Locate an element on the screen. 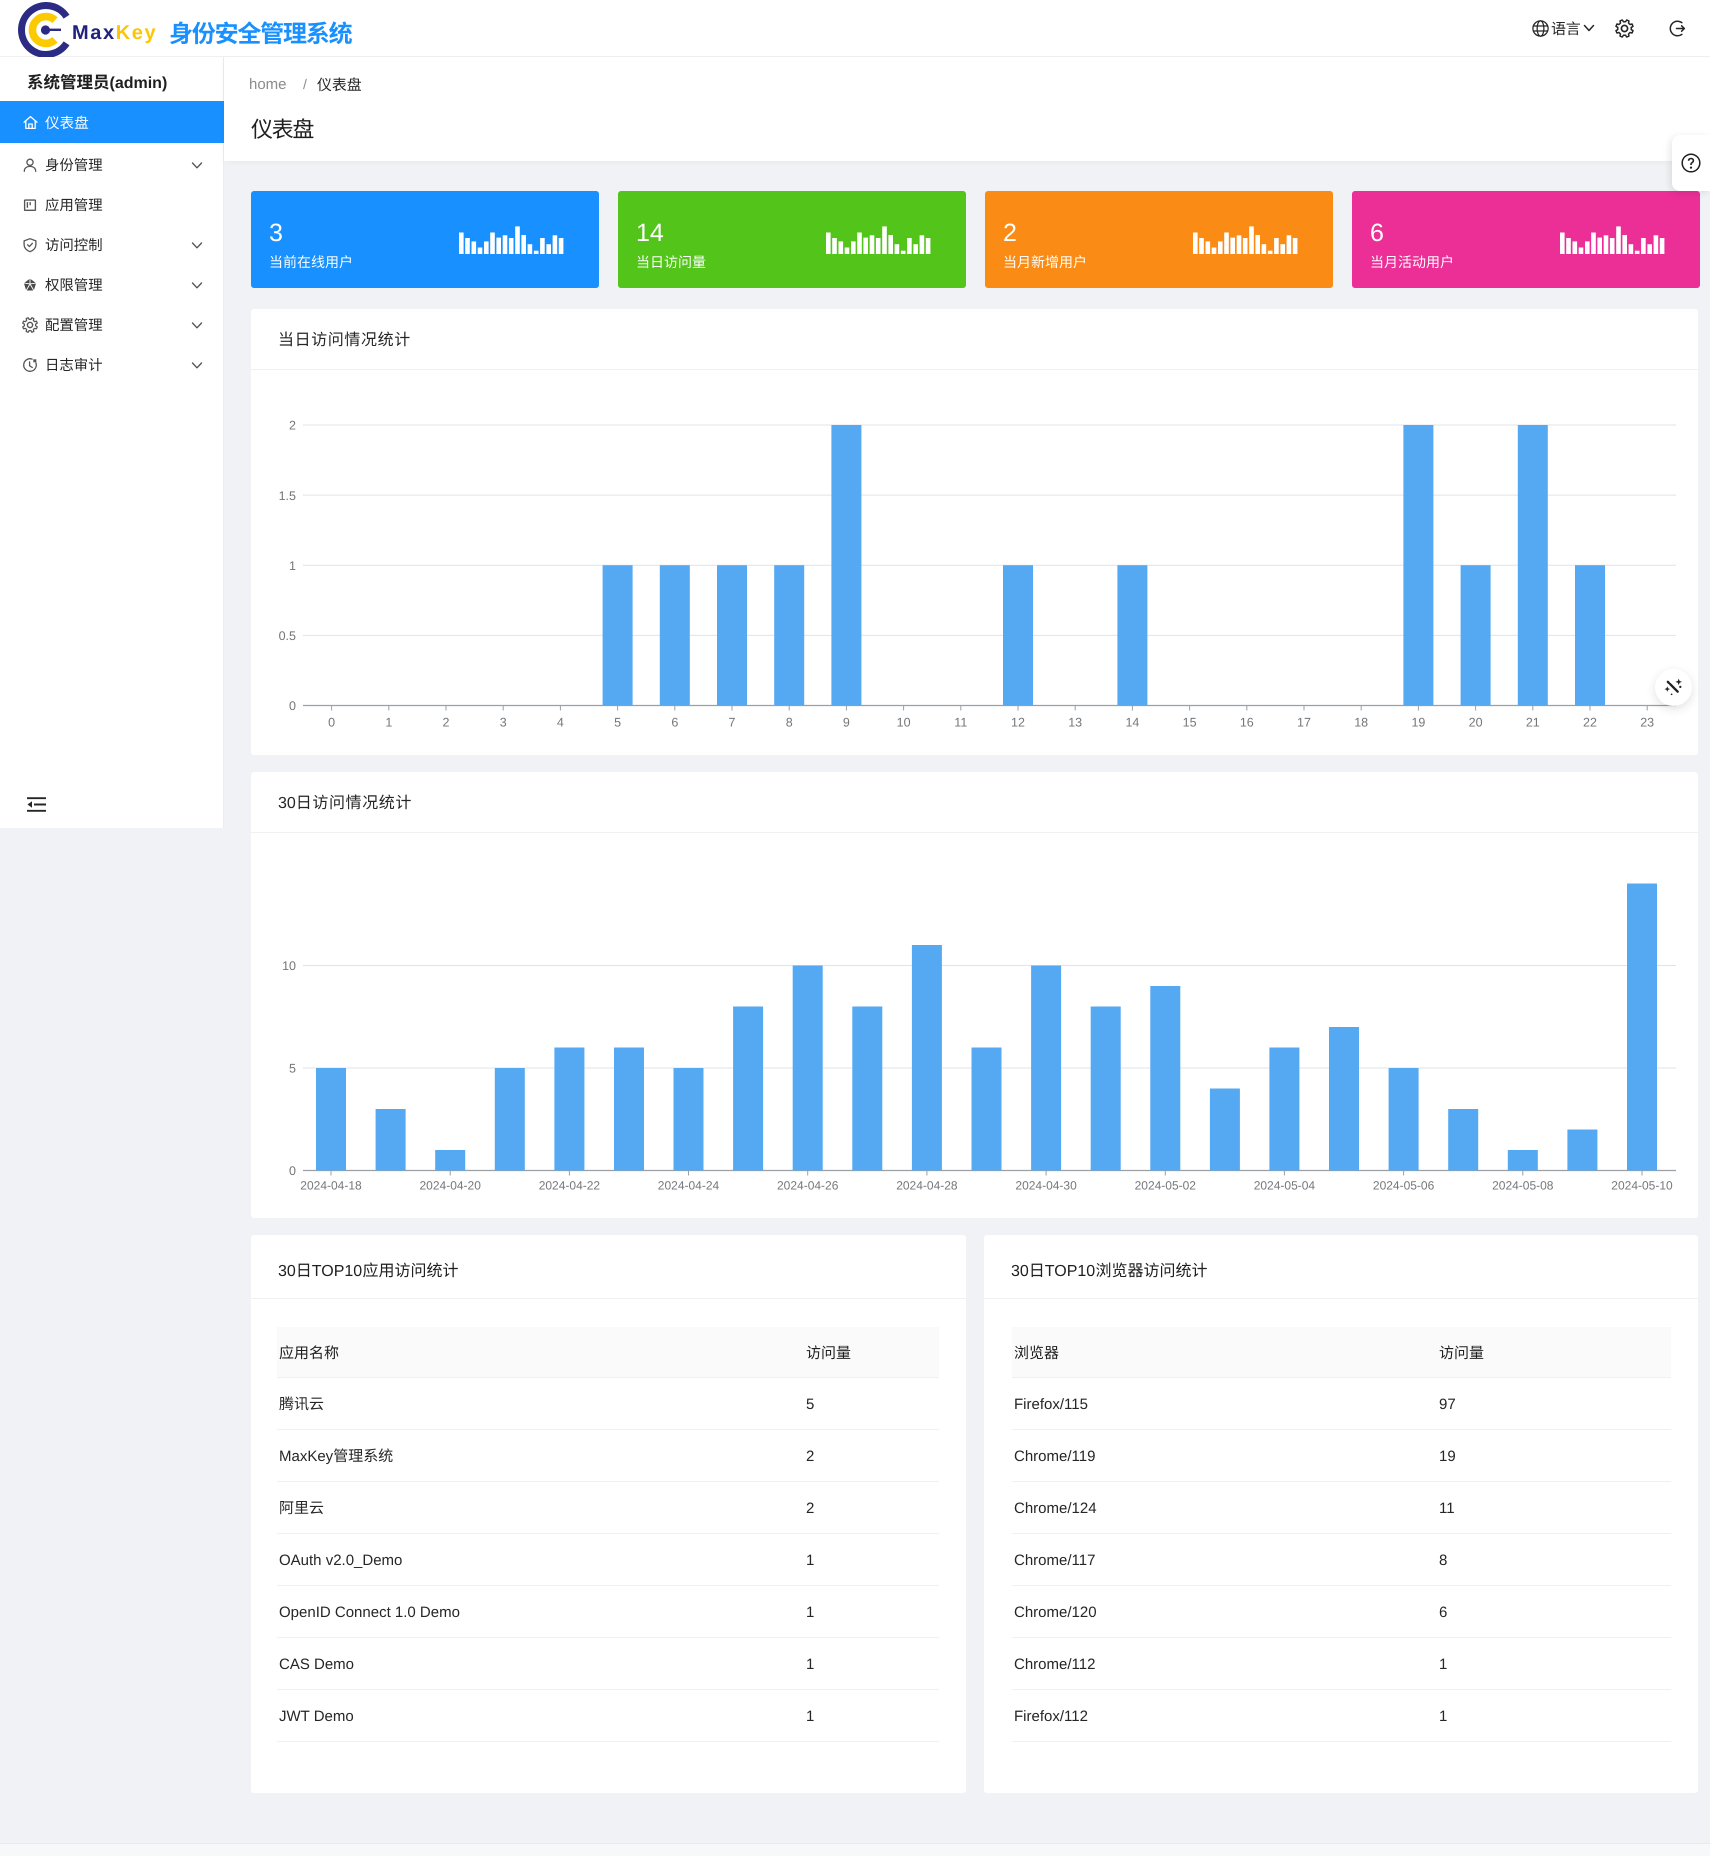  svg-text: MaxKey is located at coordinates (306, 1456).